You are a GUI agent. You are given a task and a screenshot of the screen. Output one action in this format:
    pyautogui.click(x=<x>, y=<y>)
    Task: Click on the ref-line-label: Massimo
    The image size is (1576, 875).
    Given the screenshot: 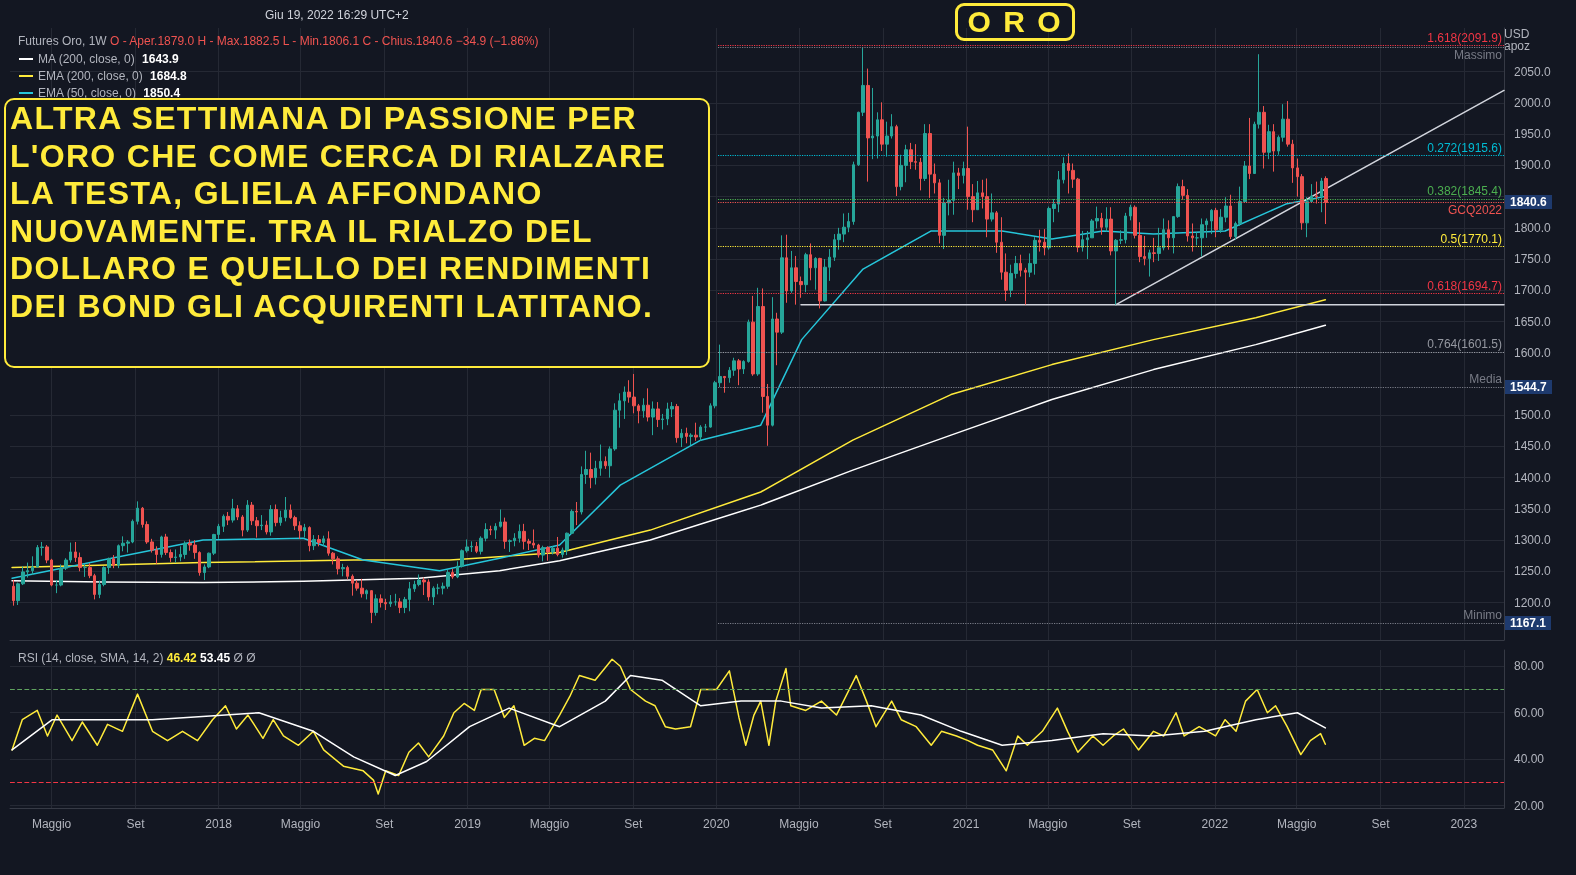 What is the action you would take?
    pyautogui.click(x=1478, y=55)
    